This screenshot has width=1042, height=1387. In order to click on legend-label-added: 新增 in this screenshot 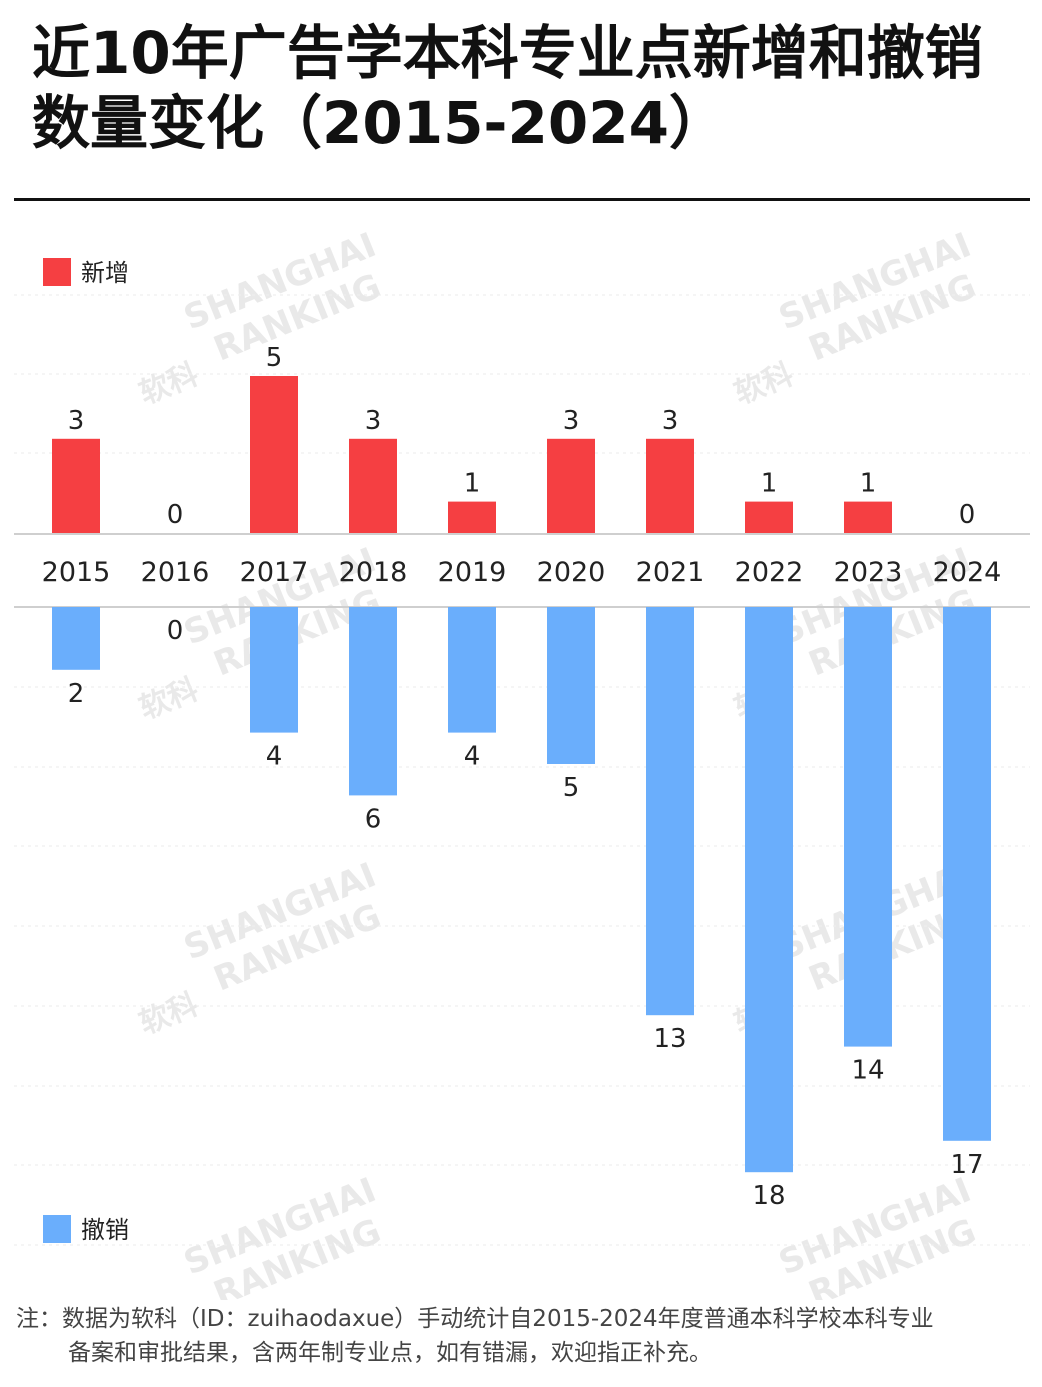, I will do `click(105, 273)`.